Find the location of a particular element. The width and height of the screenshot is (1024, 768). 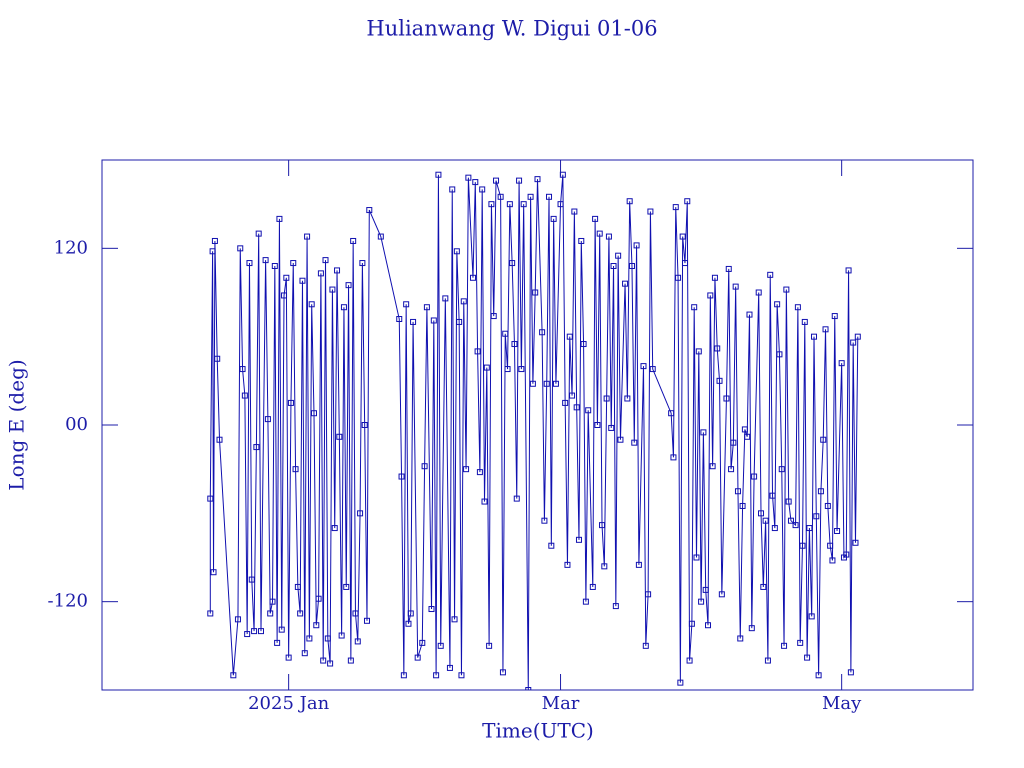

x-tick-label: 2025 Jan is located at coordinates (288, 703).